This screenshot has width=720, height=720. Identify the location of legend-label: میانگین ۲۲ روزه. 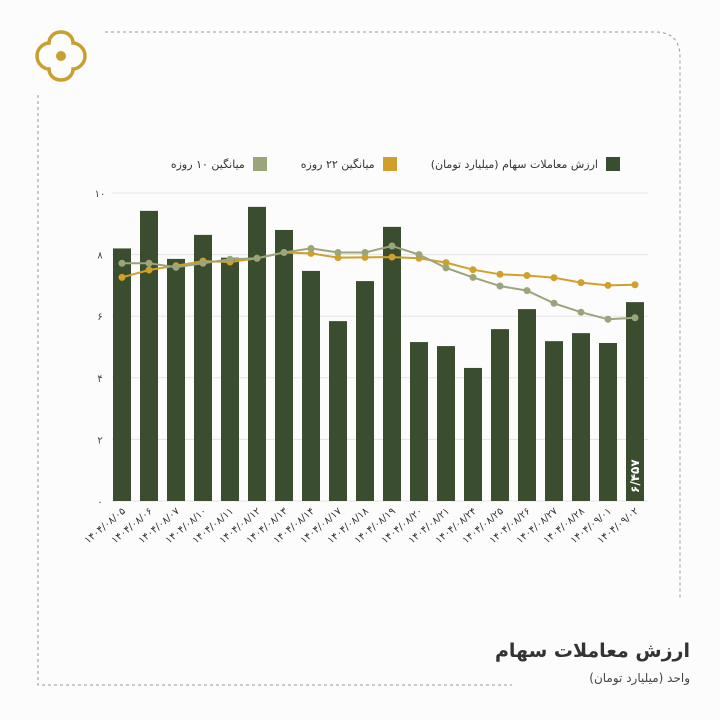
(337, 164).